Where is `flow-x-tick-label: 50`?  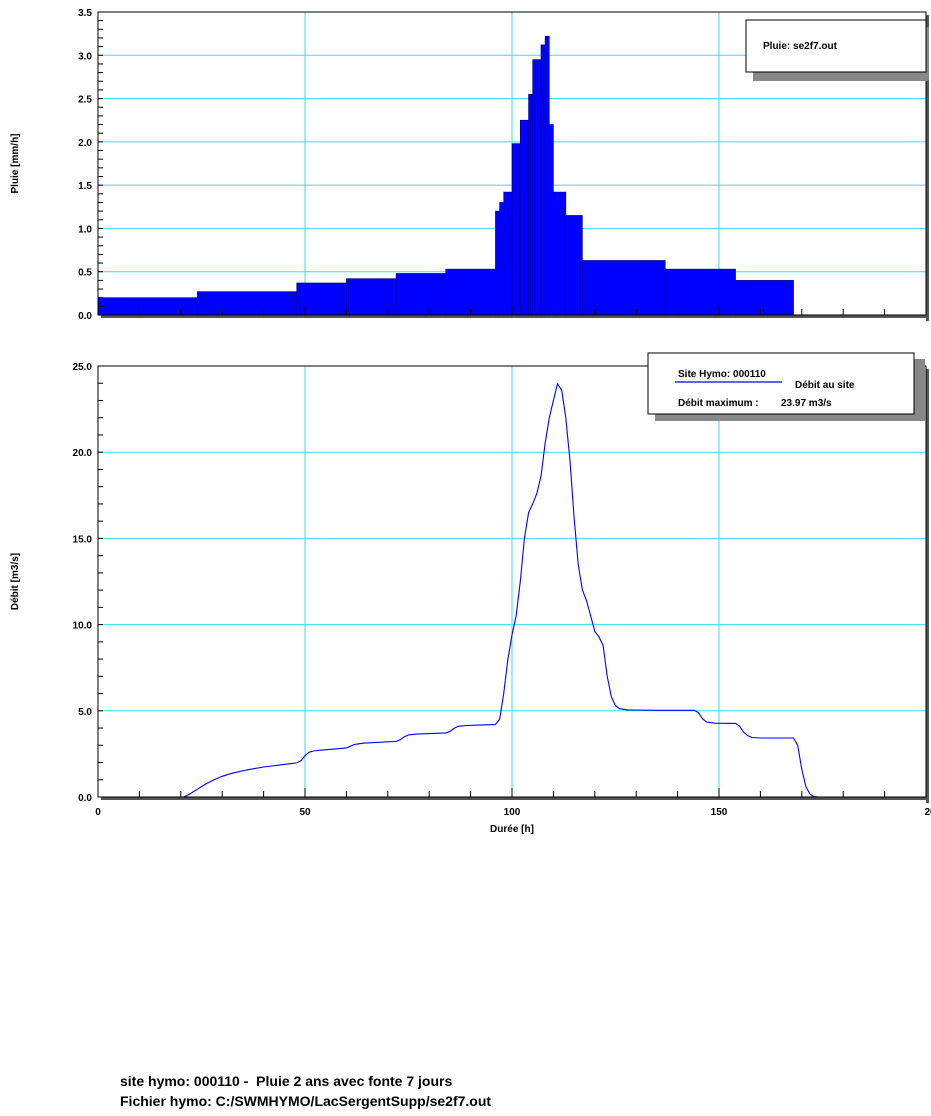
flow-x-tick-label: 50 is located at coordinates (305, 812).